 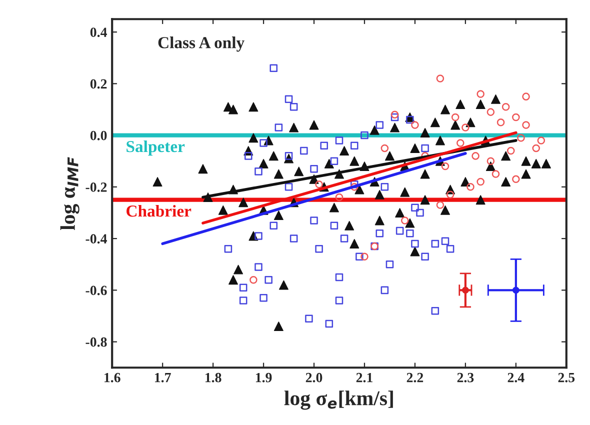 What do you see at coordinates (159, 210) in the screenshot?
I see `ref-line-label: Chabrier` at bounding box center [159, 210].